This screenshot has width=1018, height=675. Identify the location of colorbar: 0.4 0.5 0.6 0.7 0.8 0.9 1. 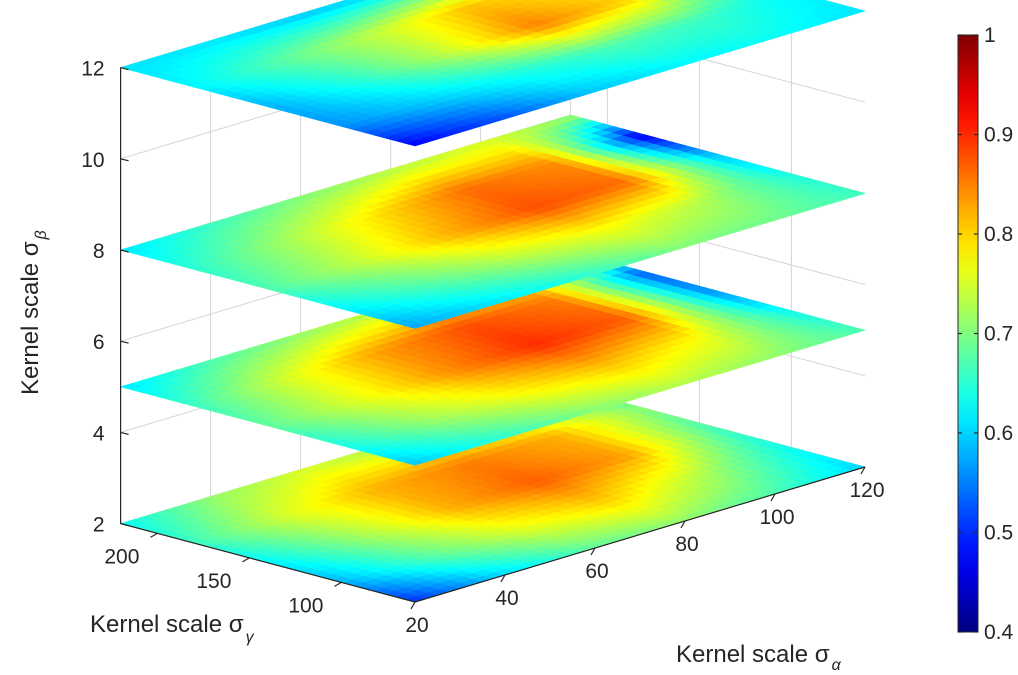
(985, 334).